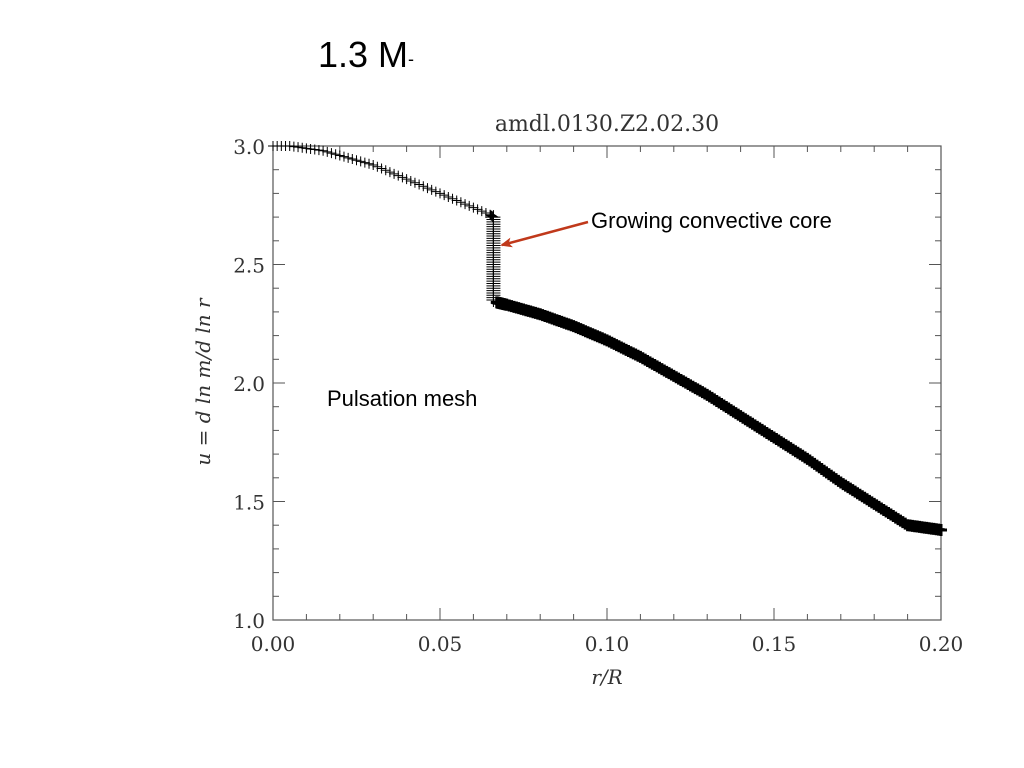  What do you see at coordinates (273, 644) in the screenshot?
I see `x-tick-label: 0.00` at bounding box center [273, 644].